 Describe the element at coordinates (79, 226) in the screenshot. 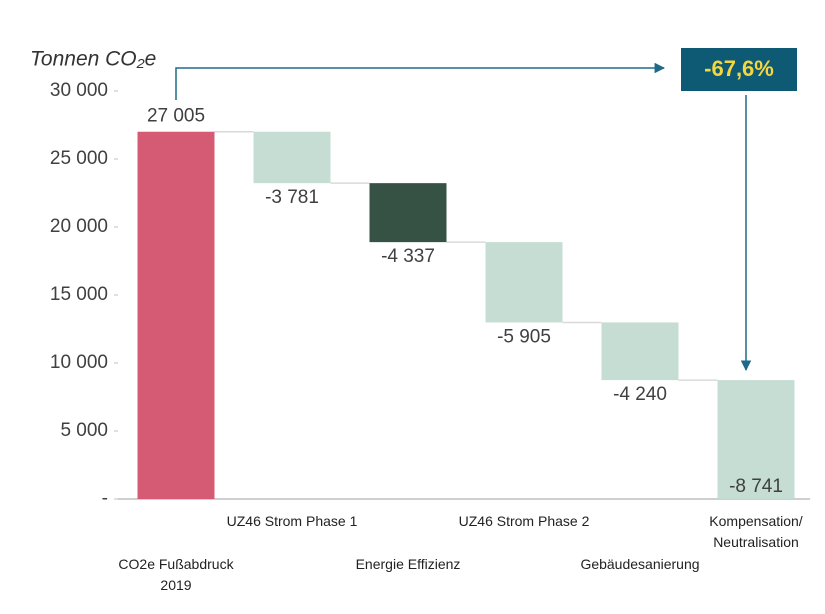

I see `y-tick-label: 20 000` at that location.